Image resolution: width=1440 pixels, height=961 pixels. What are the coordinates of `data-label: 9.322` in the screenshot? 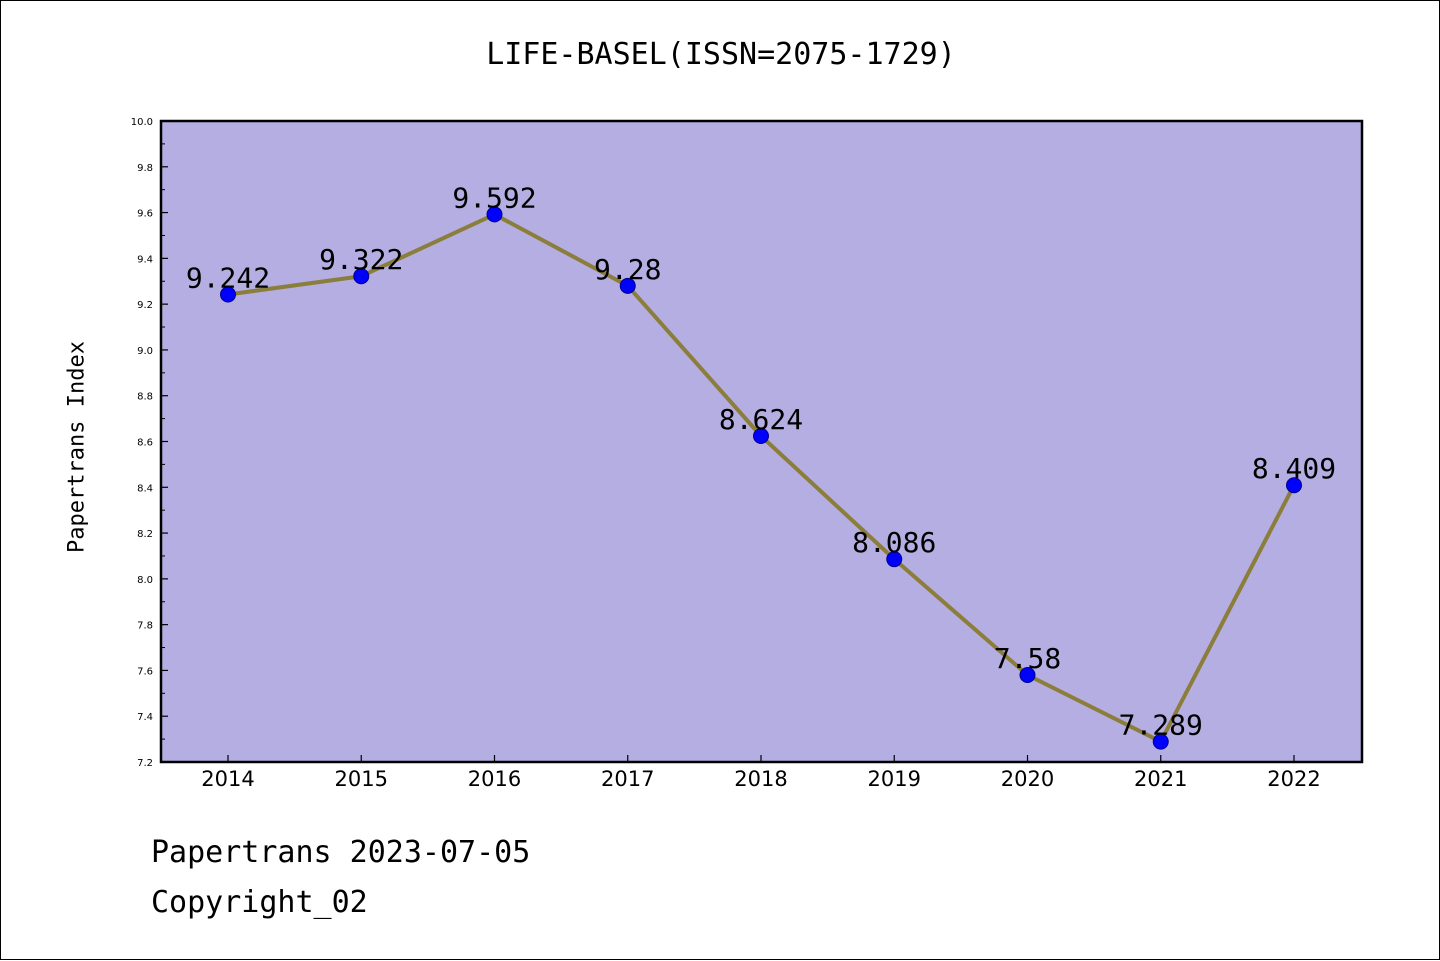 It's located at (361, 259).